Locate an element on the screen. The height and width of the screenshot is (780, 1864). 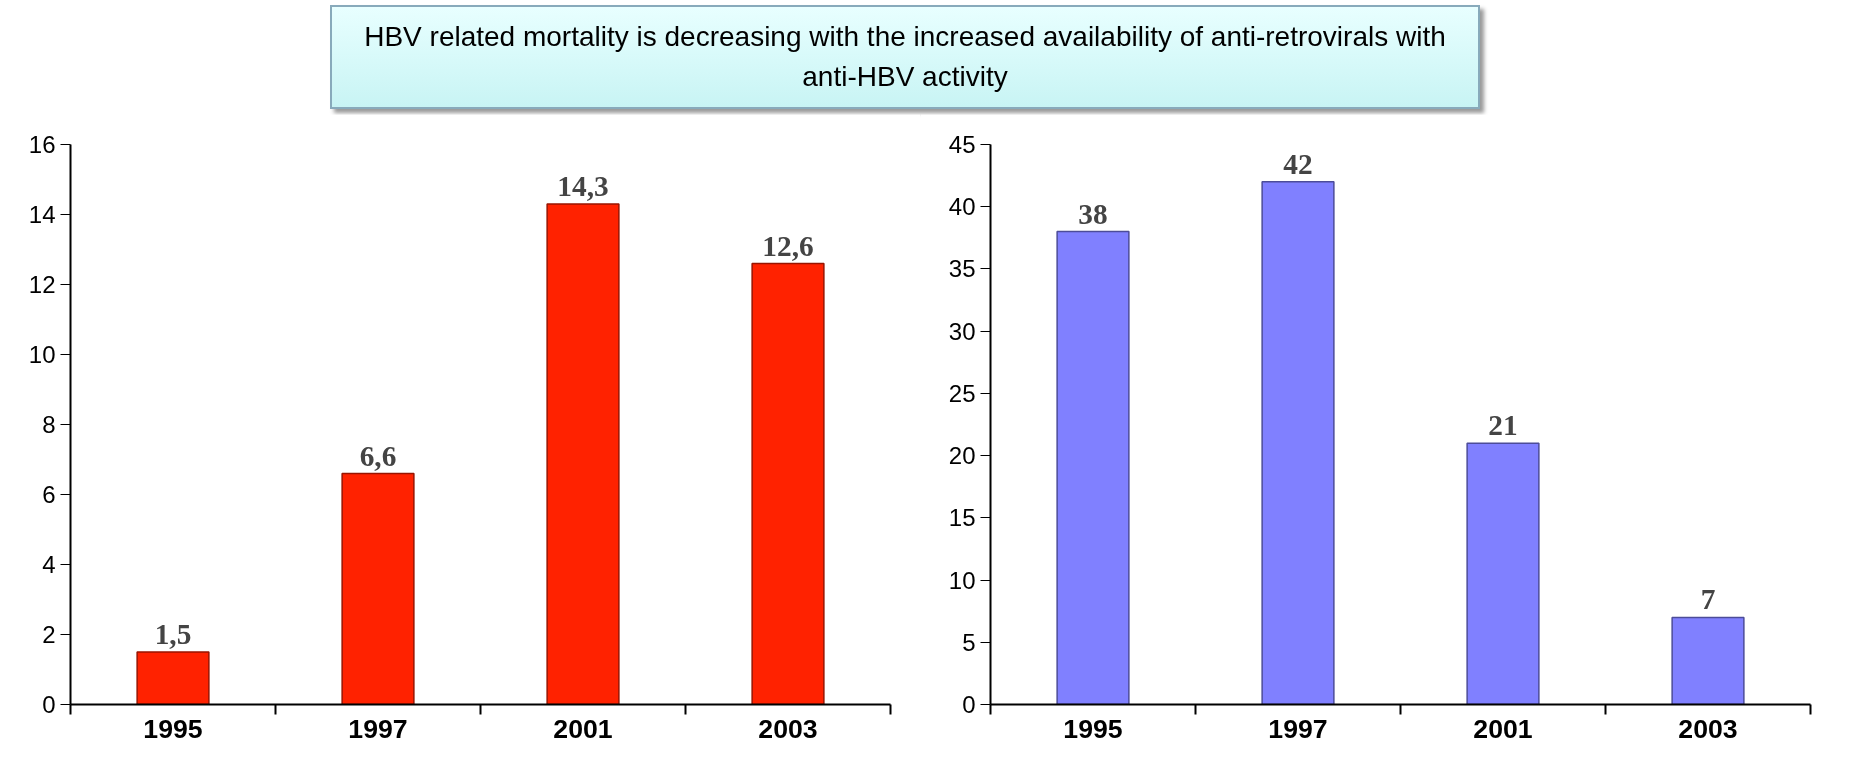
y-tick-label: 25 is located at coordinates (962, 393).